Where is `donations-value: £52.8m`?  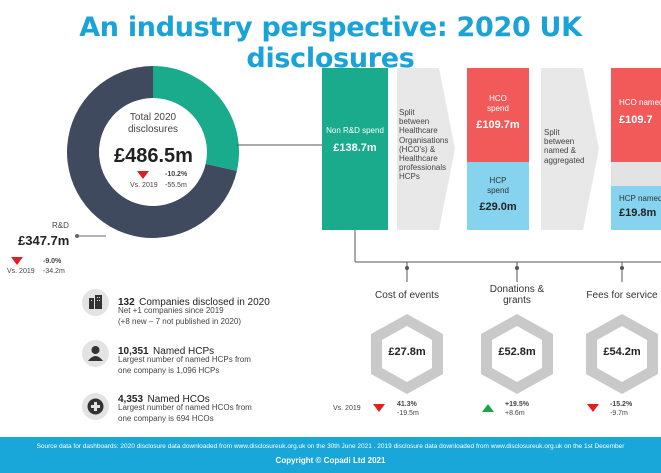 donations-value: £52.8m is located at coordinates (517, 352).